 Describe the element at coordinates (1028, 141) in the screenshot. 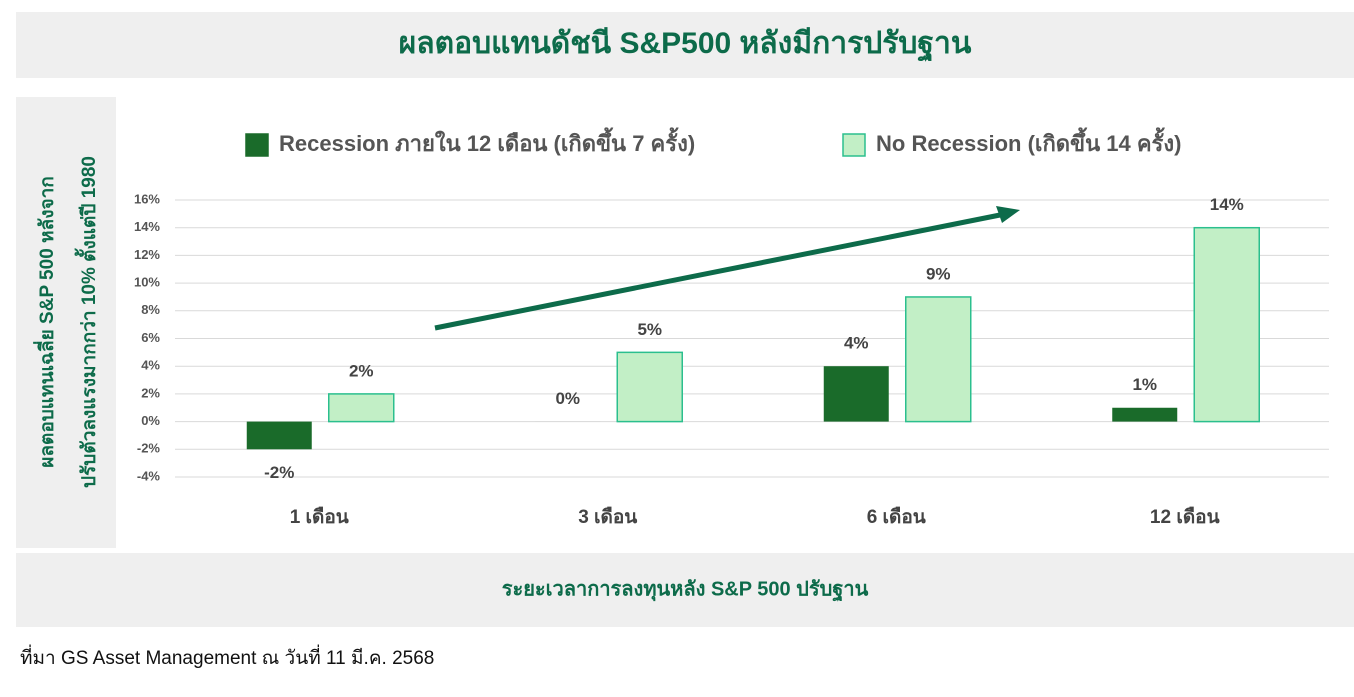

I see `legend-label: No Recession (เกิดขึ้น 14 ครั้ง)` at that location.